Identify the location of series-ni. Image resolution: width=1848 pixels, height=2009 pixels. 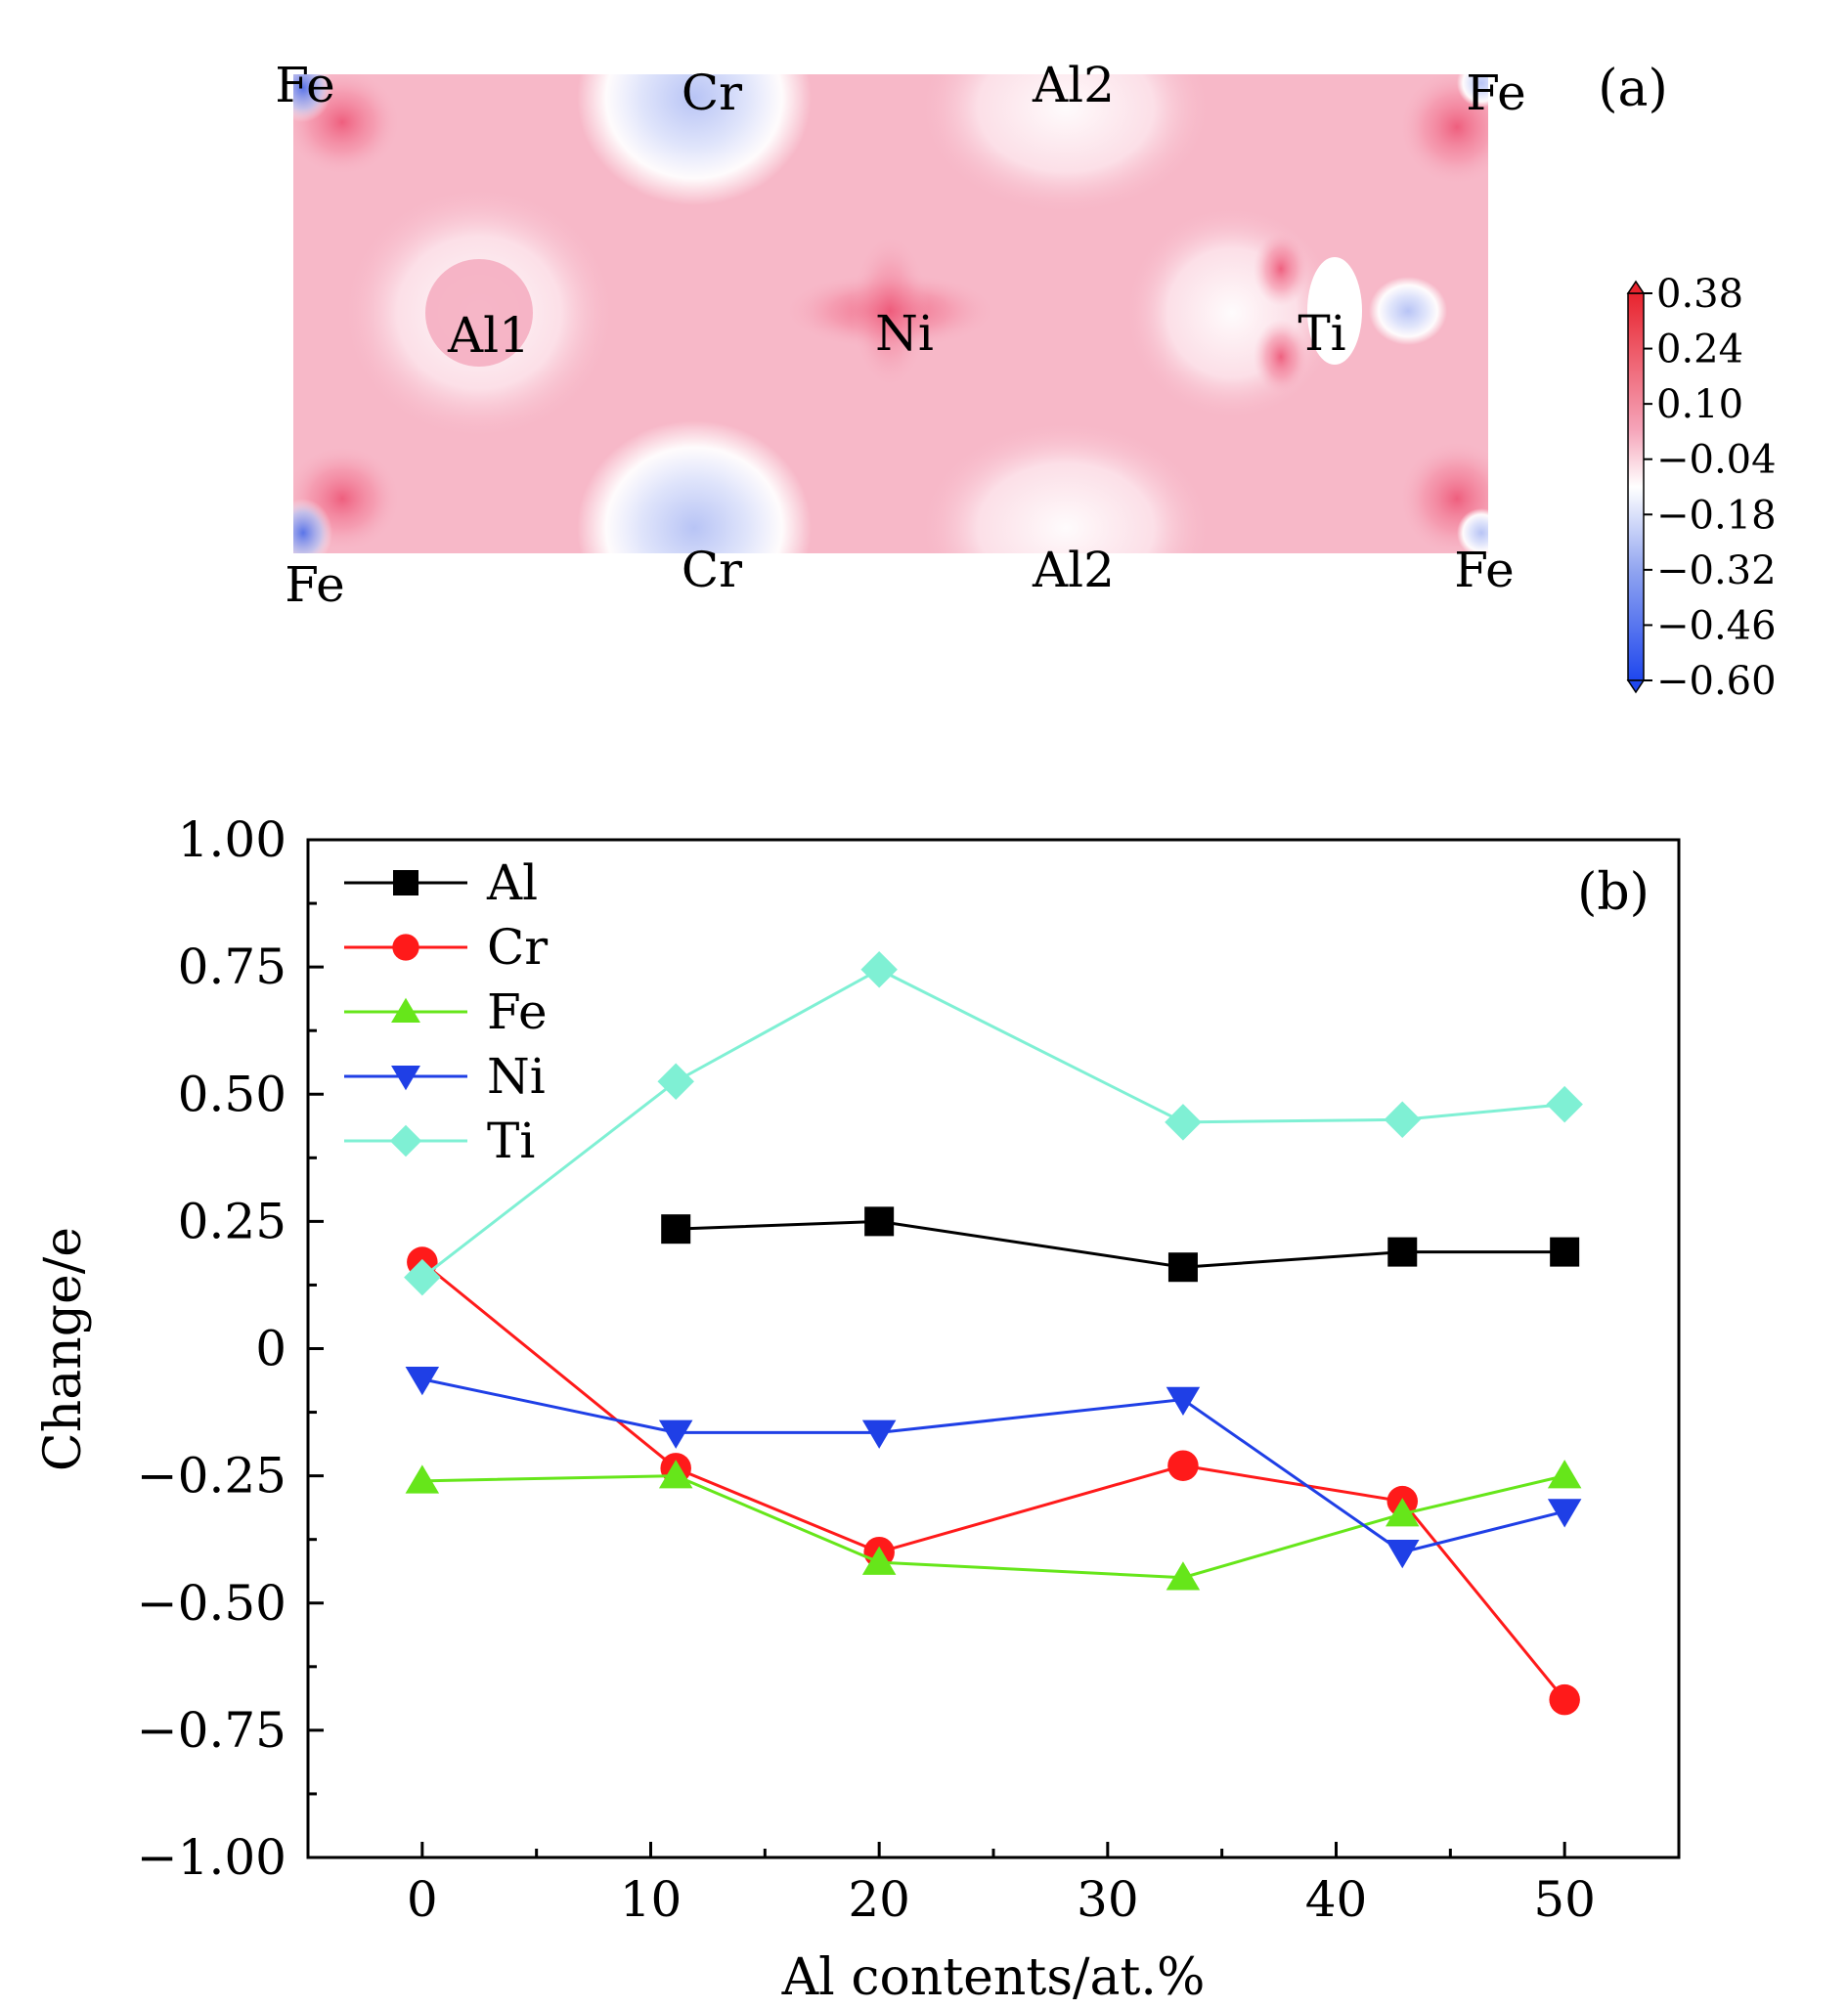
(993, 1467).